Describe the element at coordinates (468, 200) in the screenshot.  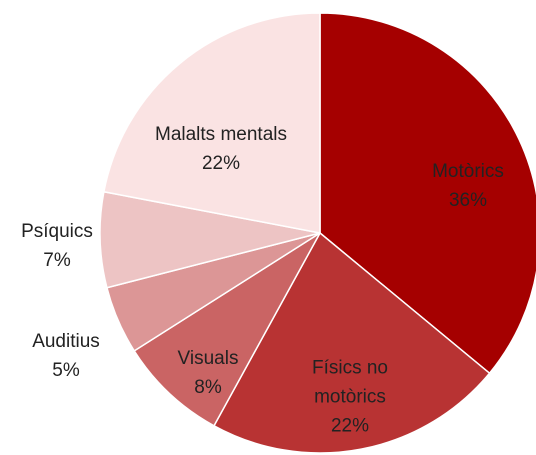
I see `value-label: 36%` at that location.